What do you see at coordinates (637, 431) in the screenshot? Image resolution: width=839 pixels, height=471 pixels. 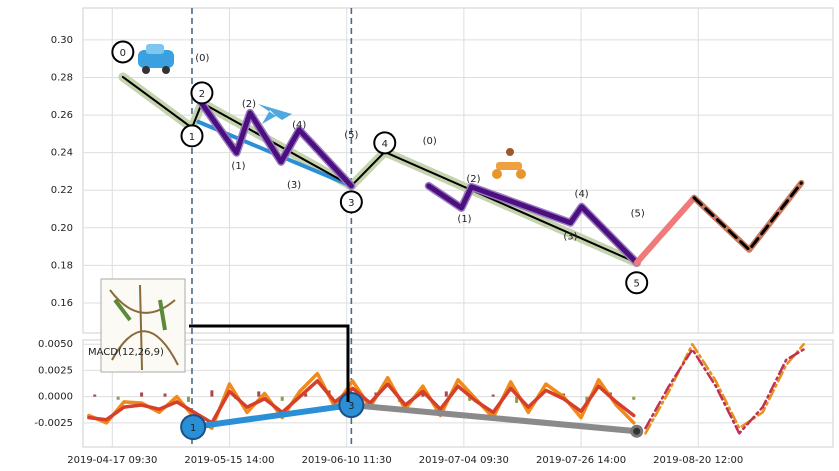 I see `end-dot` at bounding box center [637, 431].